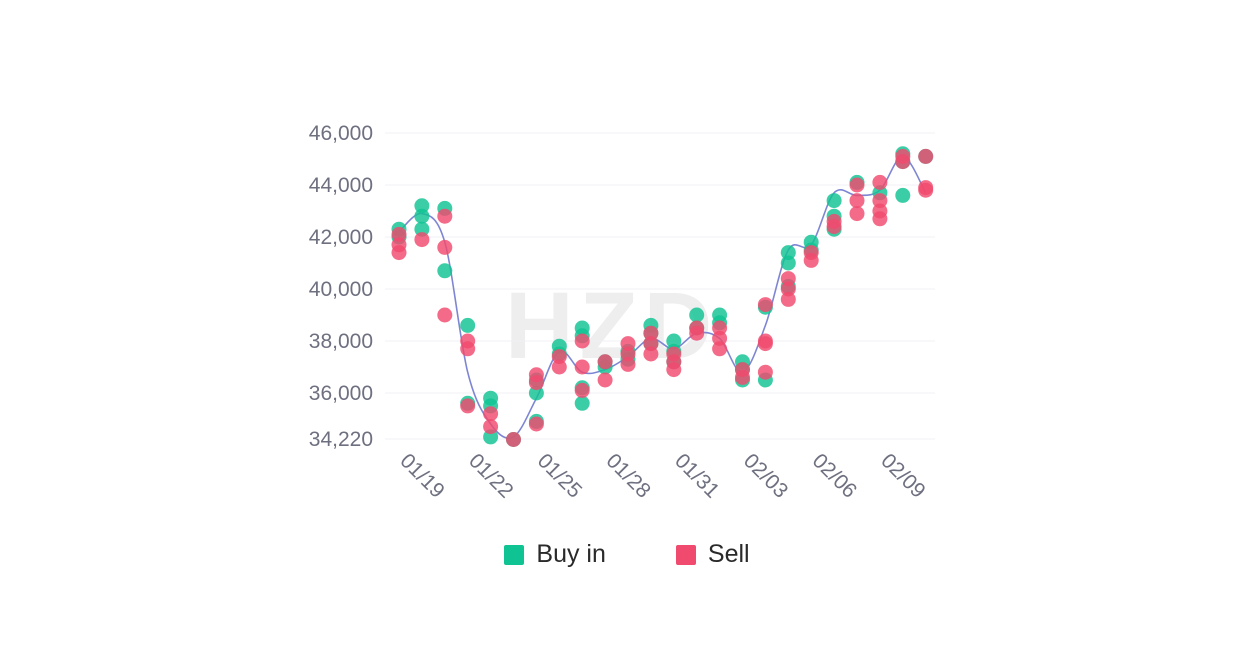  What do you see at coordinates (628, 475) in the screenshot?
I see `x-tick-label: 01/28` at bounding box center [628, 475].